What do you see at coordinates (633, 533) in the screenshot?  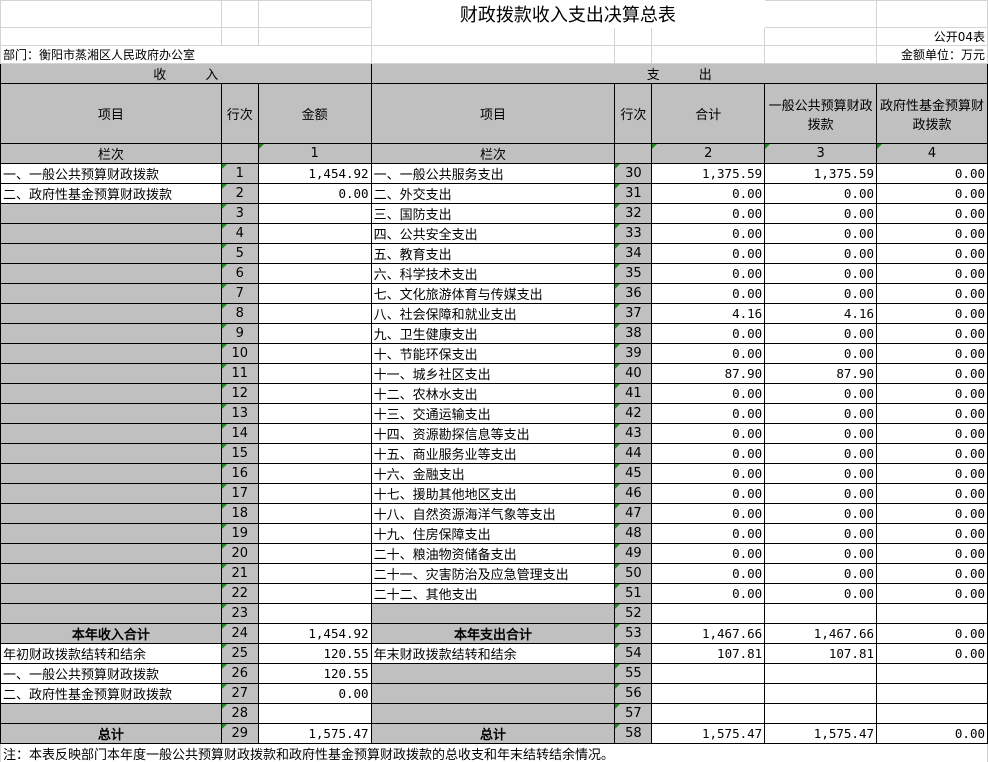 I see `expense-row-no-cell: 48` at bounding box center [633, 533].